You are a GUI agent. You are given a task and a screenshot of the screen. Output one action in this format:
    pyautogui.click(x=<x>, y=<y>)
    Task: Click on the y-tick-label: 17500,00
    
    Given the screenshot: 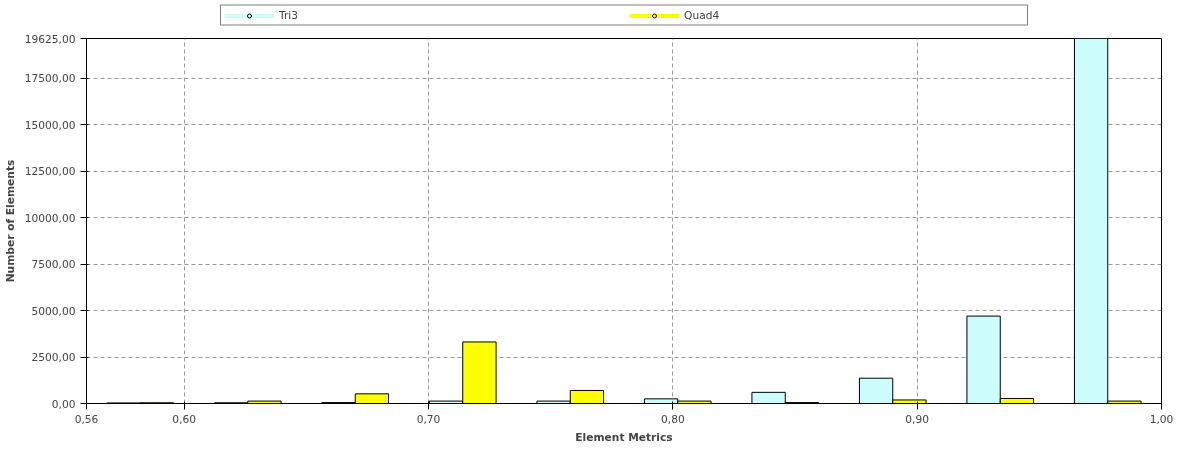 What is the action you would take?
    pyautogui.click(x=50, y=79)
    